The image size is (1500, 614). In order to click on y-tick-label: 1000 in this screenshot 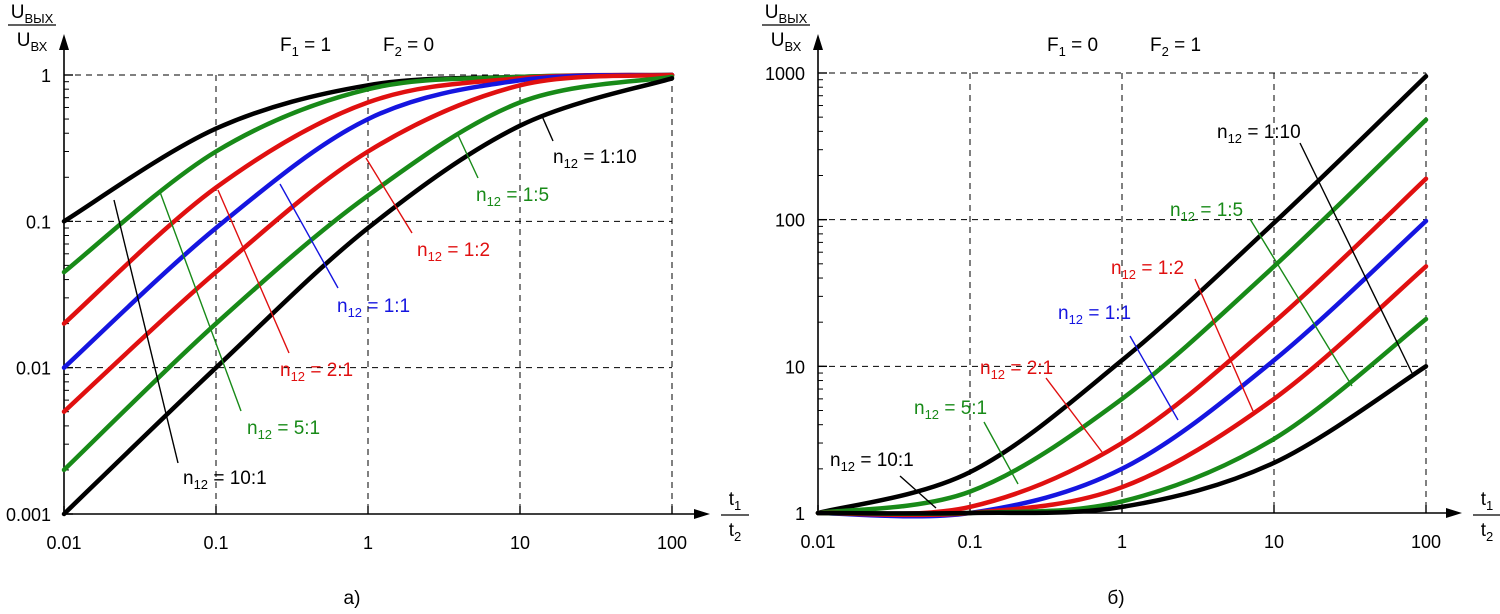, I will do `click(785, 74)`.